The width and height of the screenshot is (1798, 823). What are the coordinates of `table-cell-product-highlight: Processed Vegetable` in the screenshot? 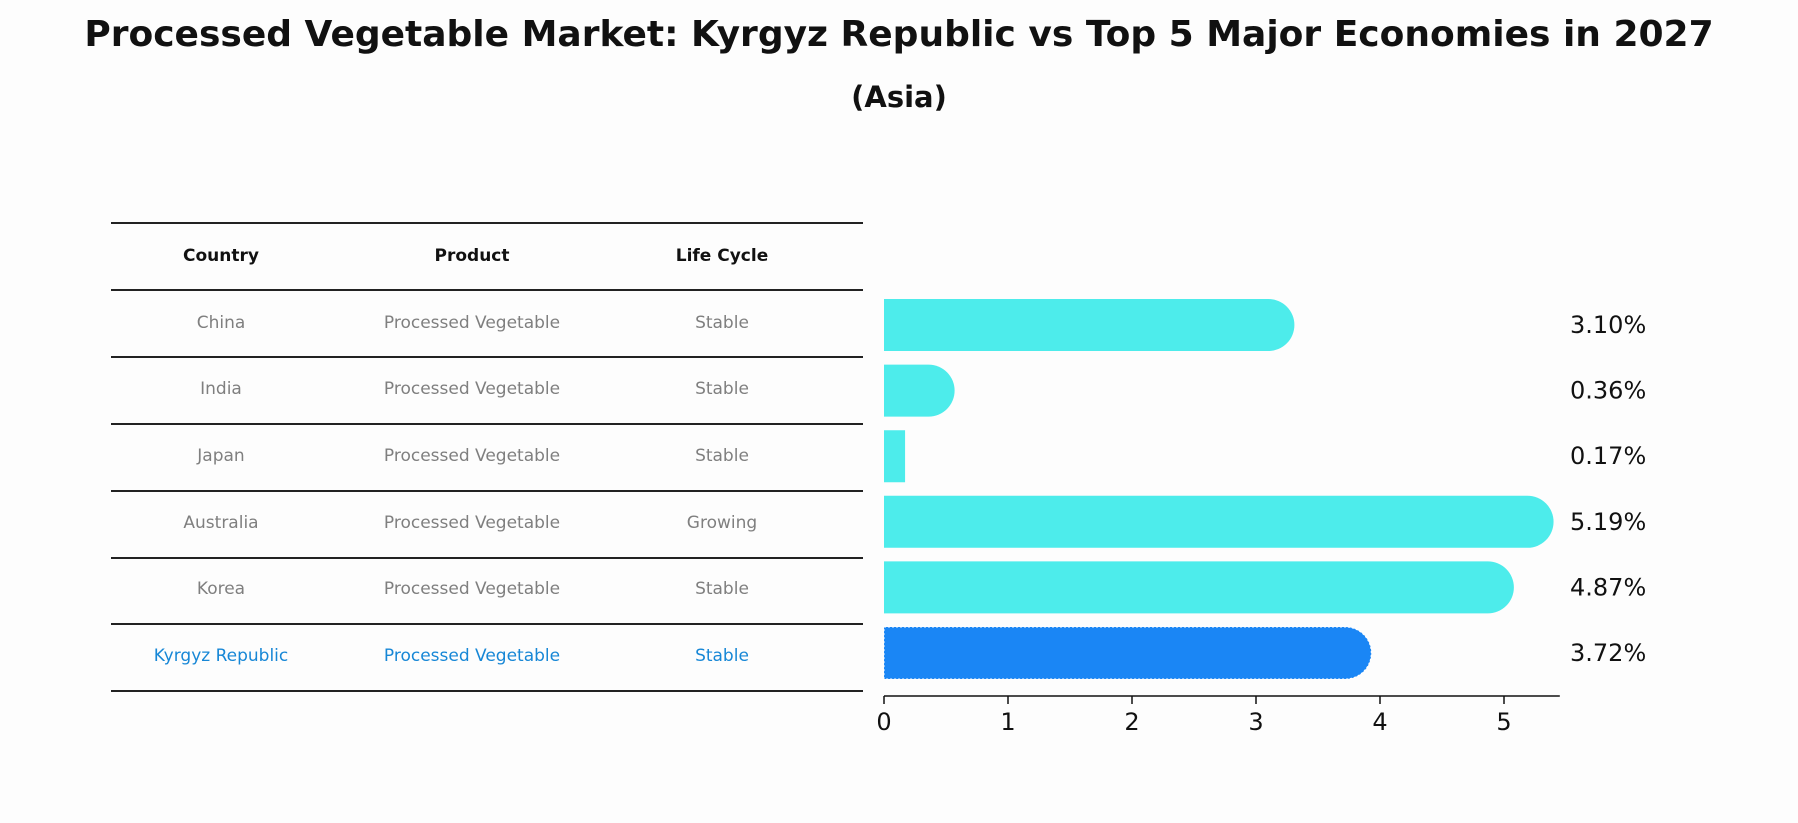 It's located at (472, 656).